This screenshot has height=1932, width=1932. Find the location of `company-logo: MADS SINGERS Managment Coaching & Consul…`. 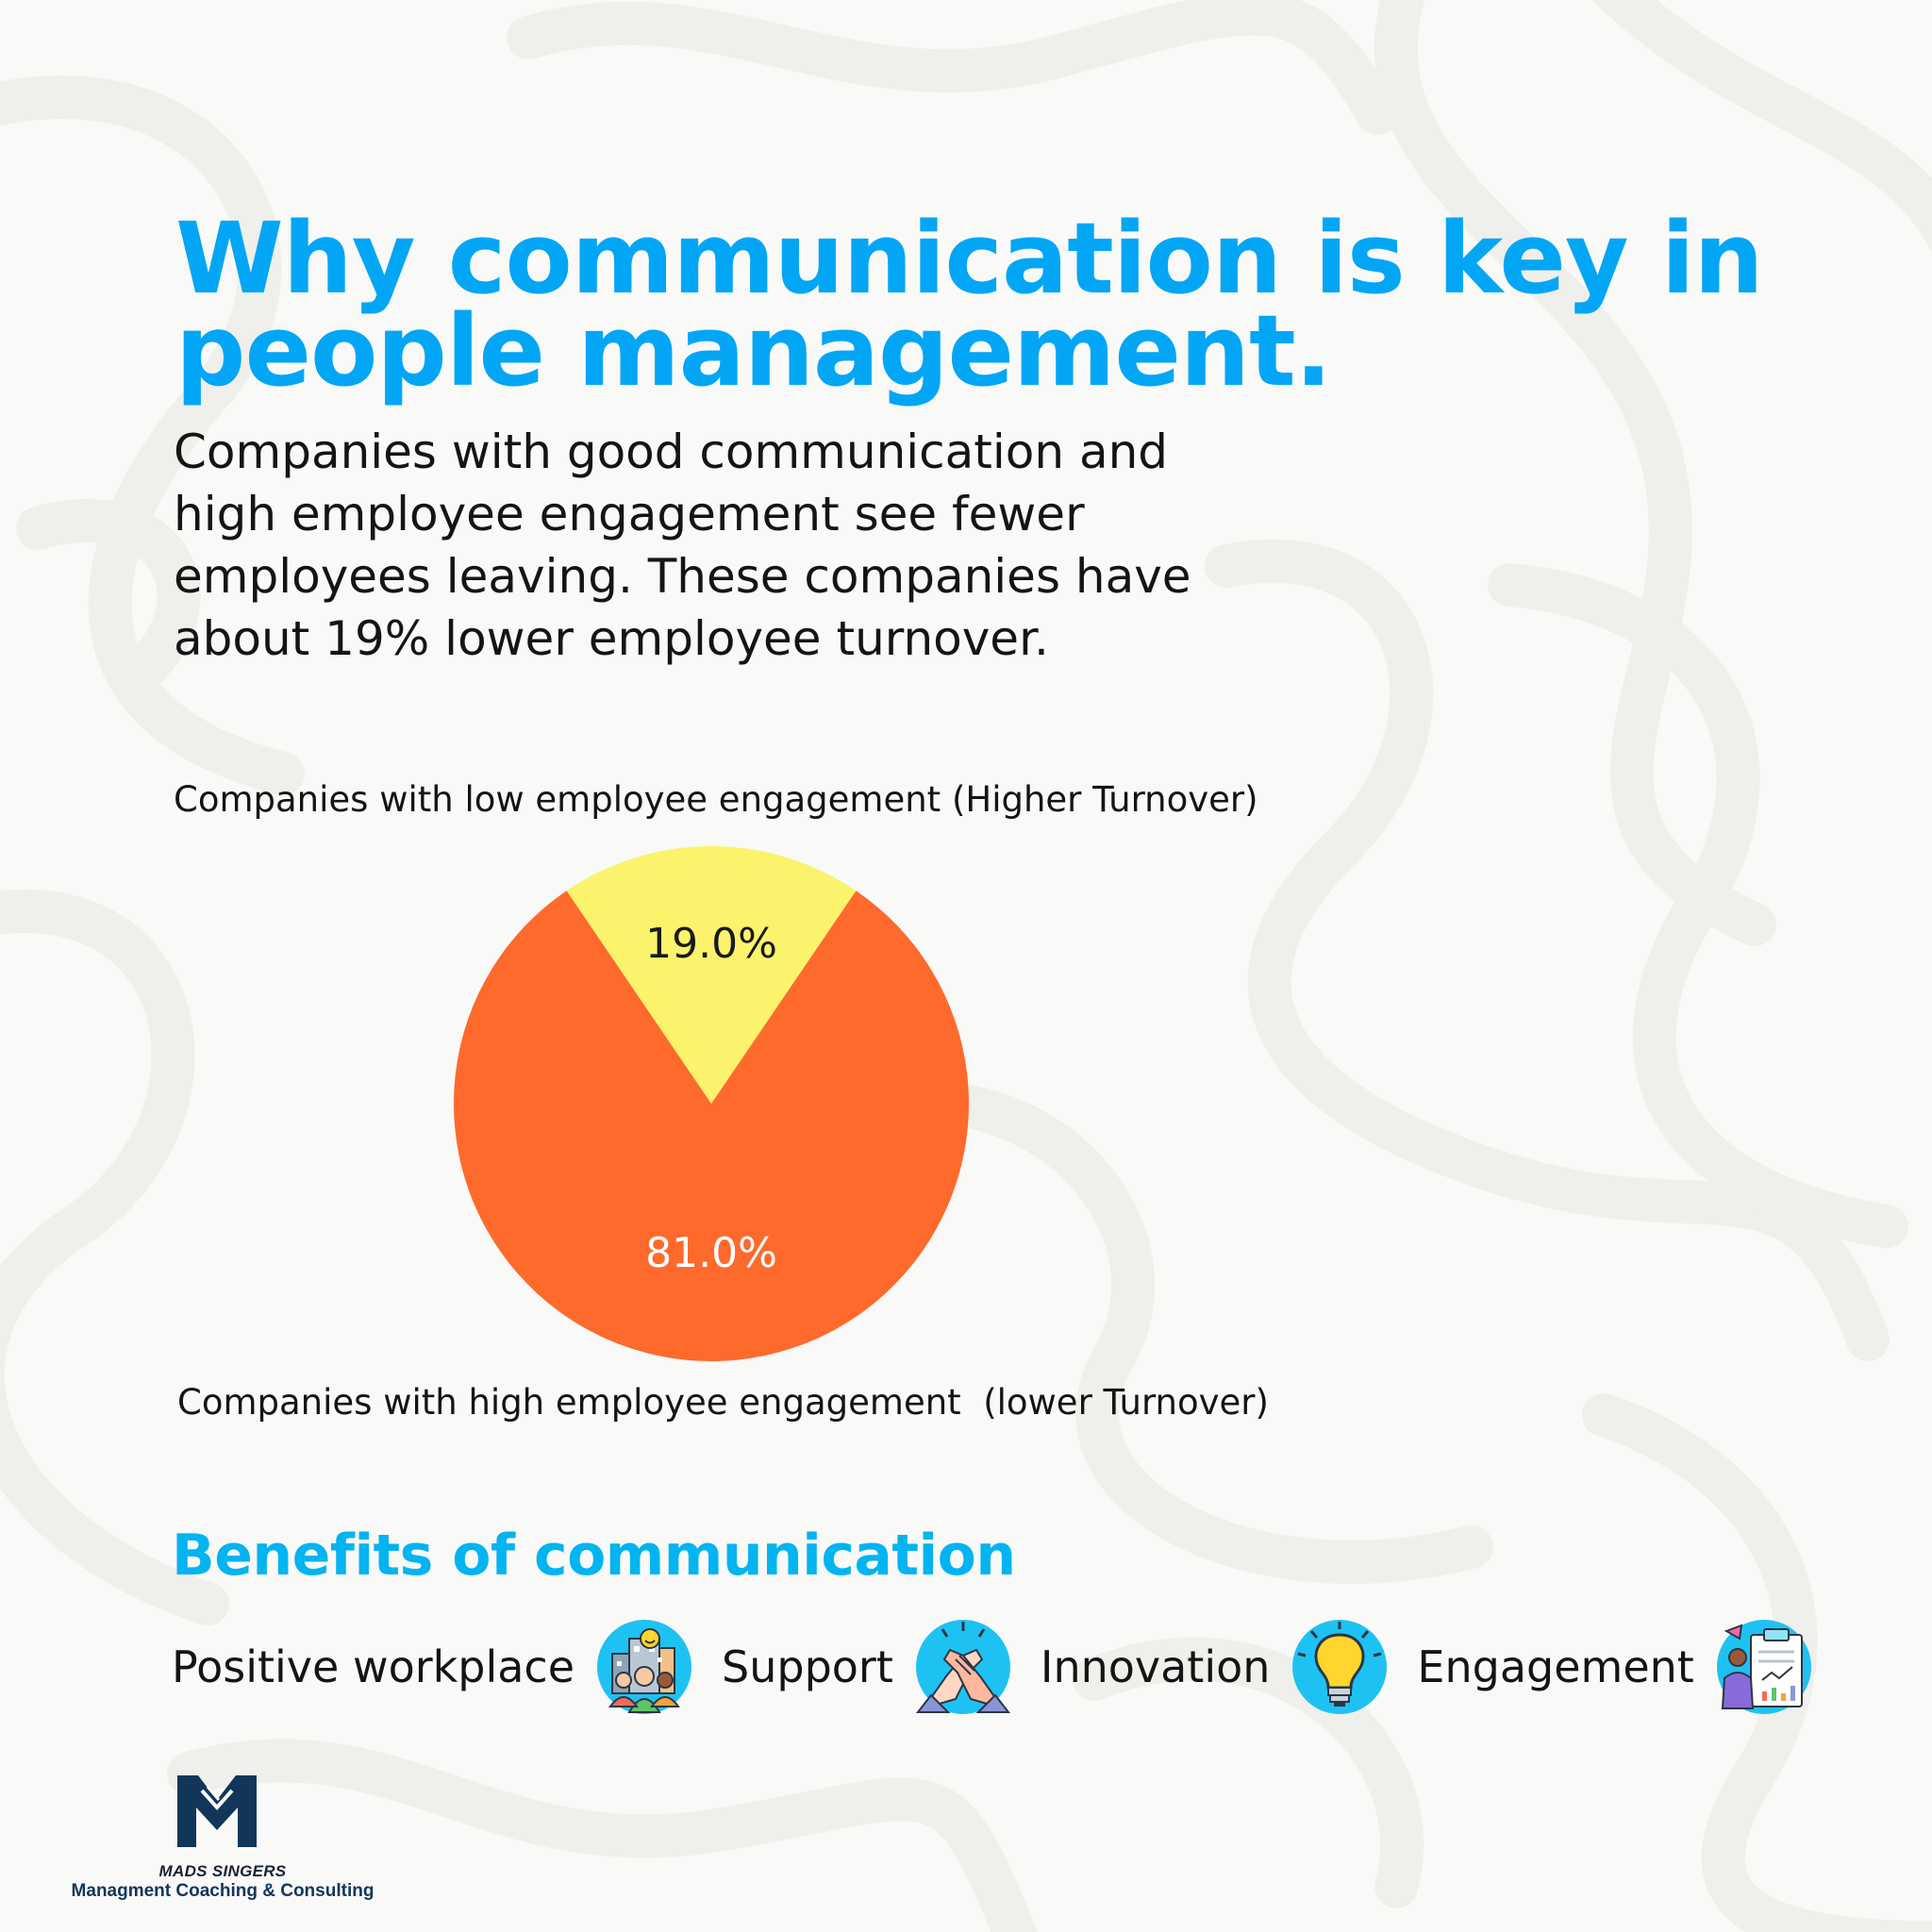

company-logo: MADS SINGERS Managment Coaching & Consul… is located at coordinates (223, 1838).